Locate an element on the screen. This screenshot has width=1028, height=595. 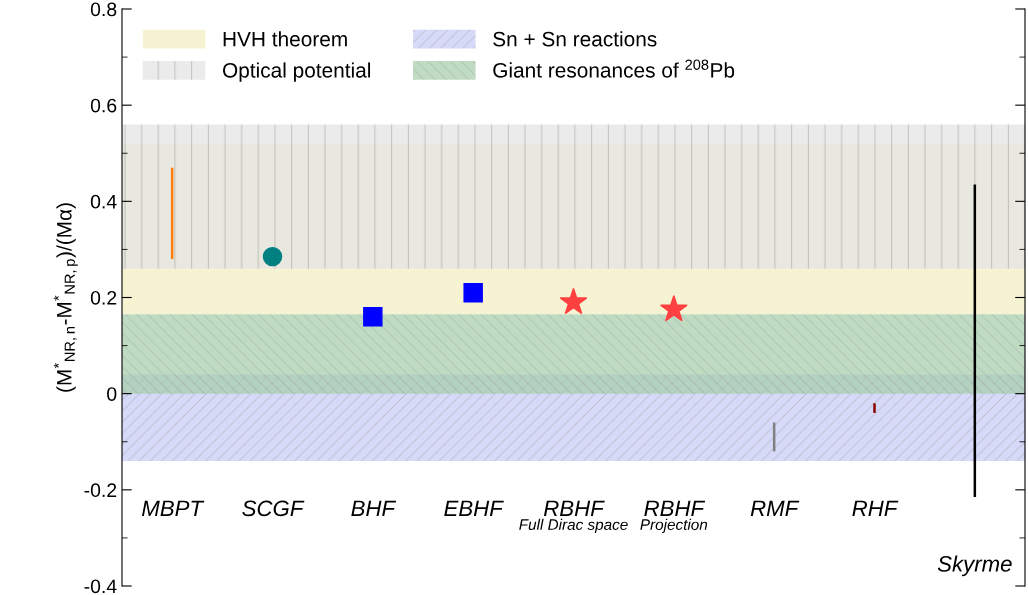
legend-label: Sn + Sn reactions is located at coordinates (575, 39).